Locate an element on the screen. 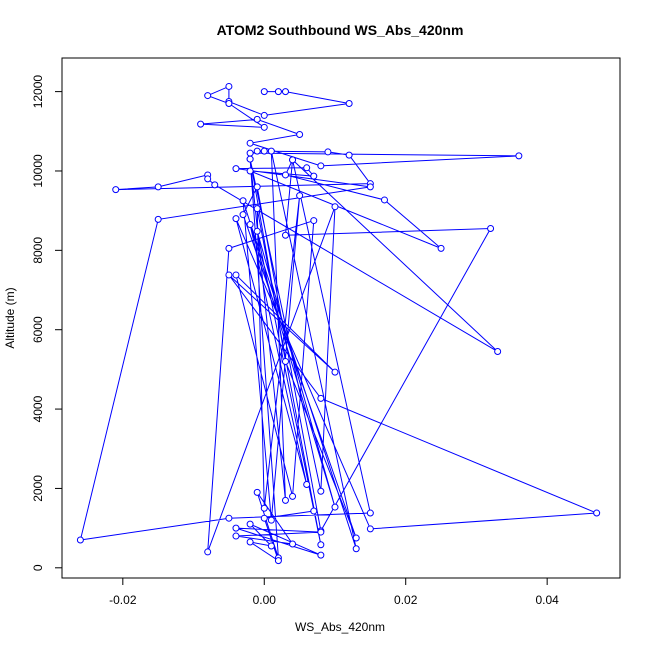 Image resolution: width=650 pixels, height=650 pixels. y-tick-label: 0 is located at coordinates (38, 567).